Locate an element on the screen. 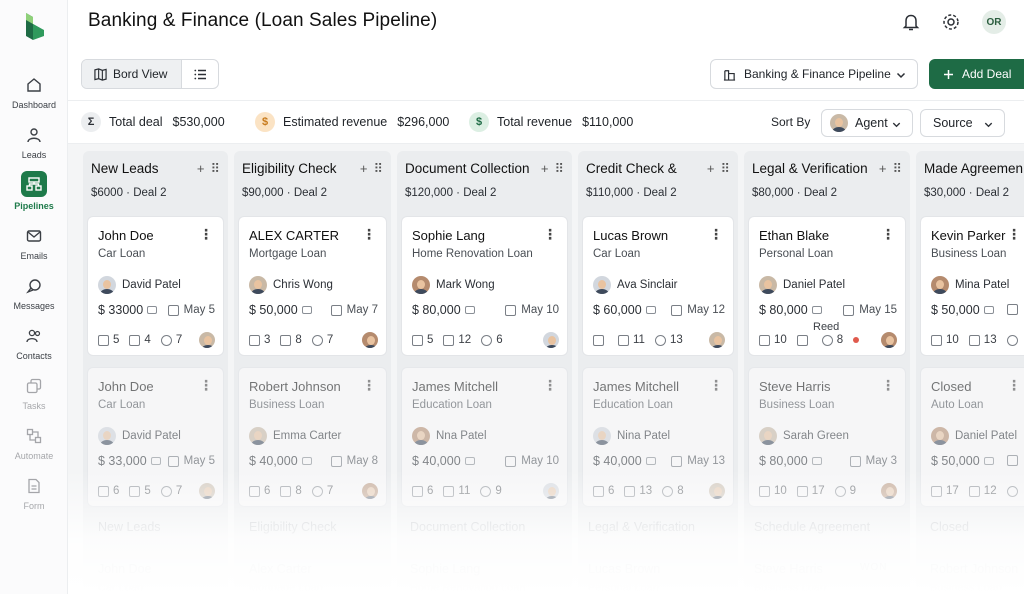 This screenshot has height=594, width=1024. pipeline-select-label: Banking & Finance Pipeline is located at coordinates (817, 74).